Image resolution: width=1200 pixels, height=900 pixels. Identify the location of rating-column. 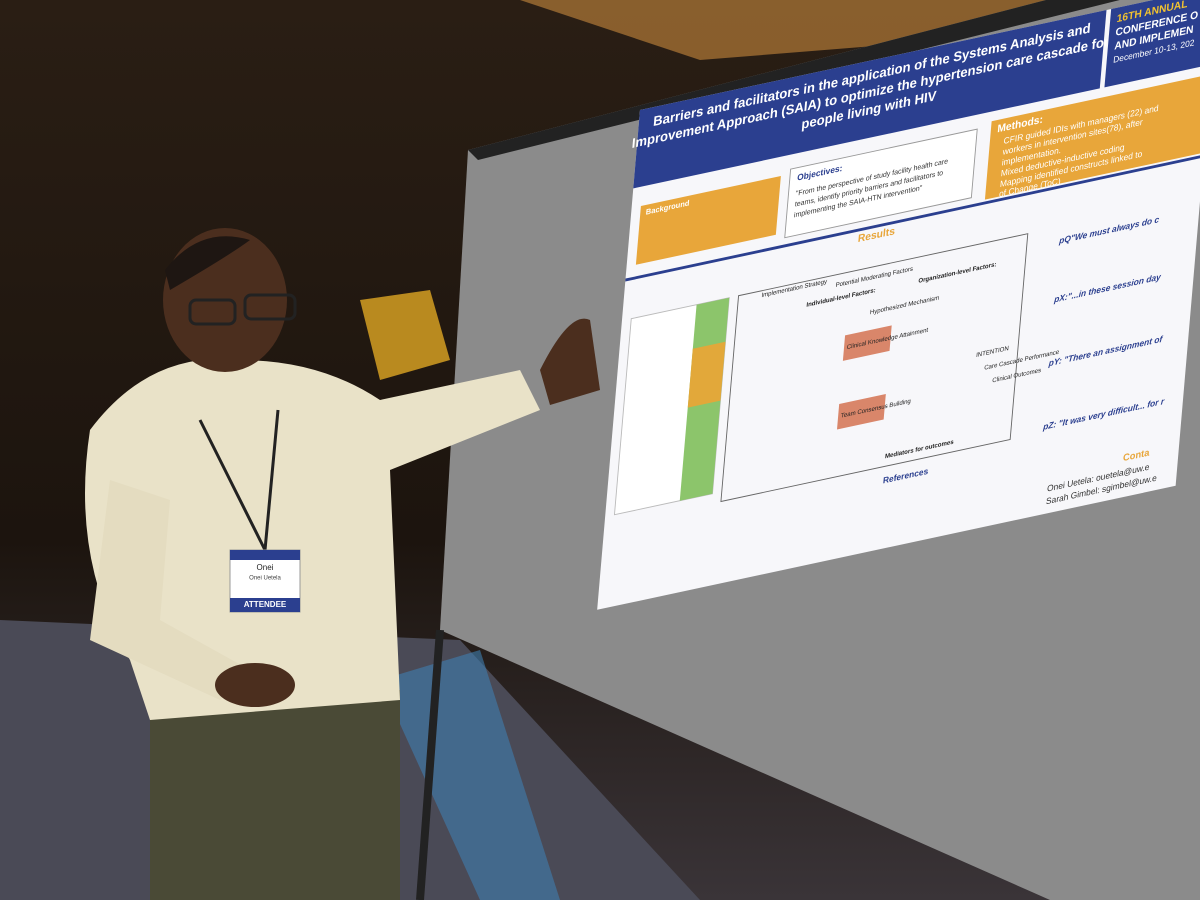
(706, 374).